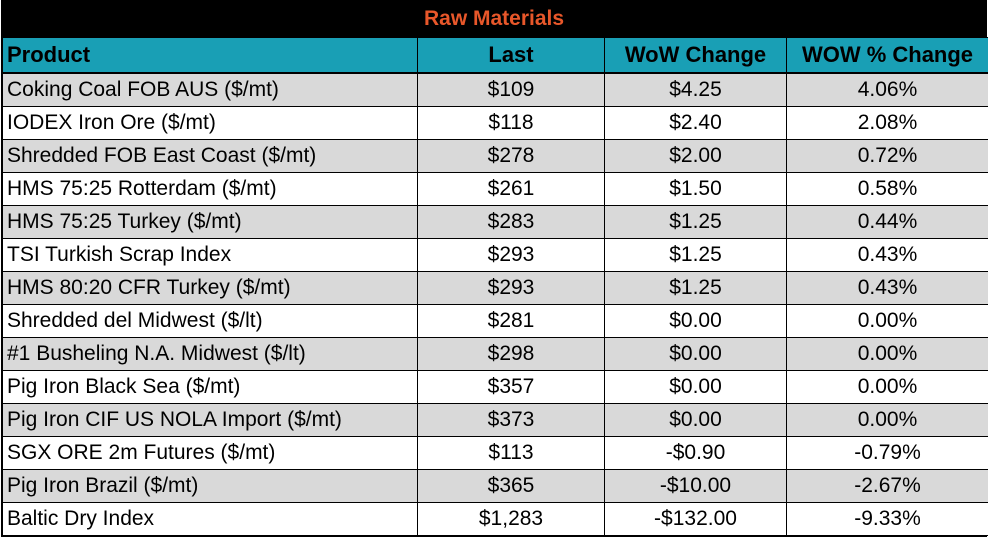 The image size is (988, 537). Describe the element at coordinates (511, 222) in the screenshot. I see `cell-last: $283` at that location.